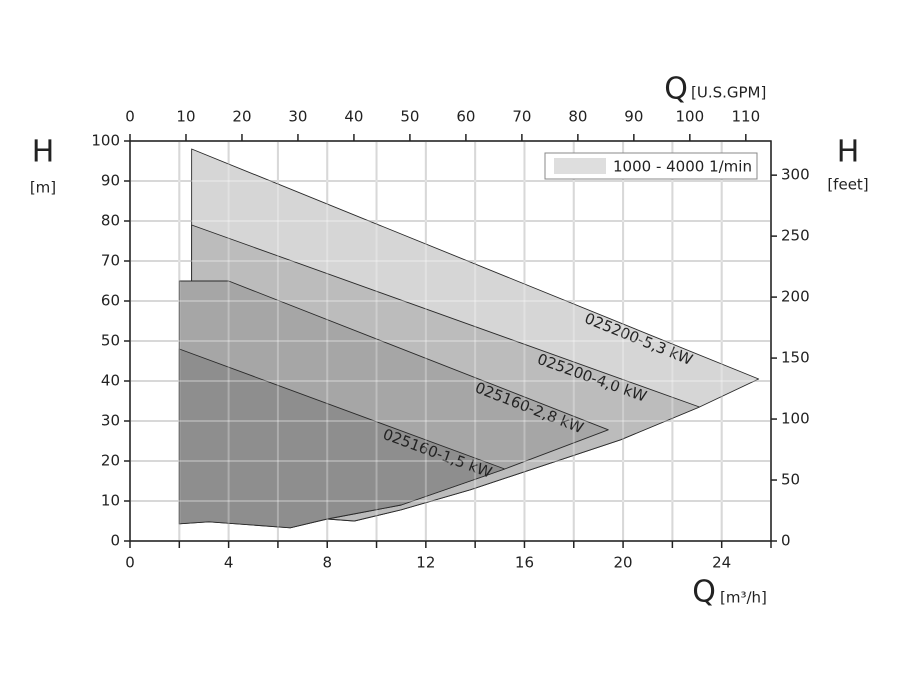 The image size is (902, 688). What do you see at coordinates (342, 438) in the screenshot?
I see `area-region` at bounding box center [342, 438].